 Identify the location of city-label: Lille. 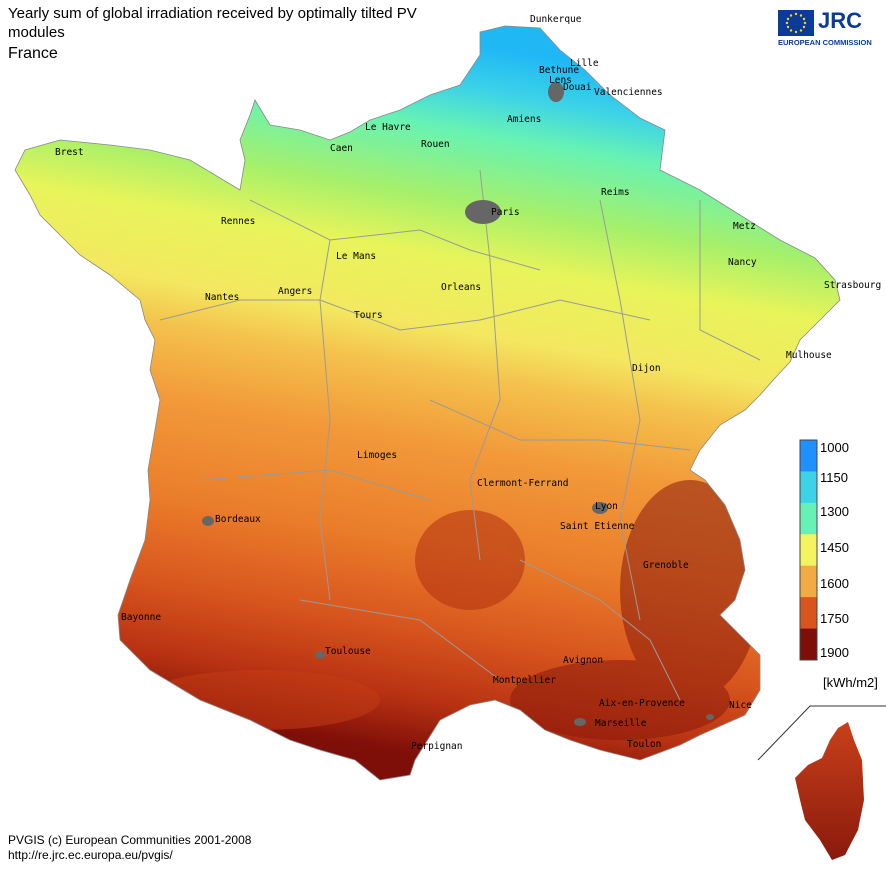
(584, 63).